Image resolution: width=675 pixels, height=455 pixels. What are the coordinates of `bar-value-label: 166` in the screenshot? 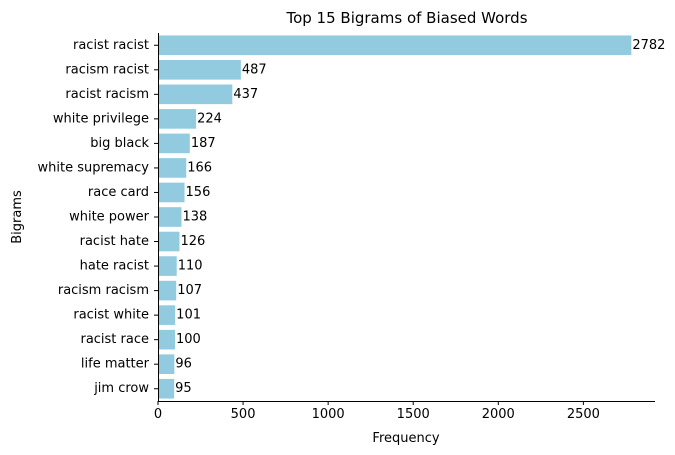 It's located at (199, 167).